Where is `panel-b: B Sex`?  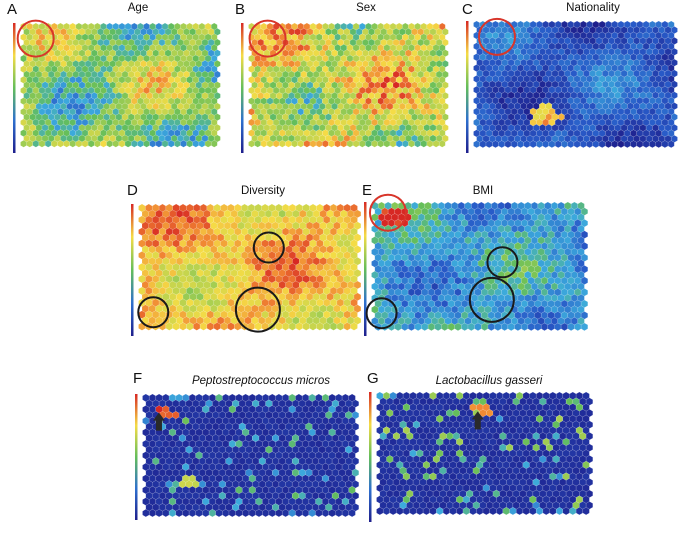 panel-b: B Sex is located at coordinates (345, 87).